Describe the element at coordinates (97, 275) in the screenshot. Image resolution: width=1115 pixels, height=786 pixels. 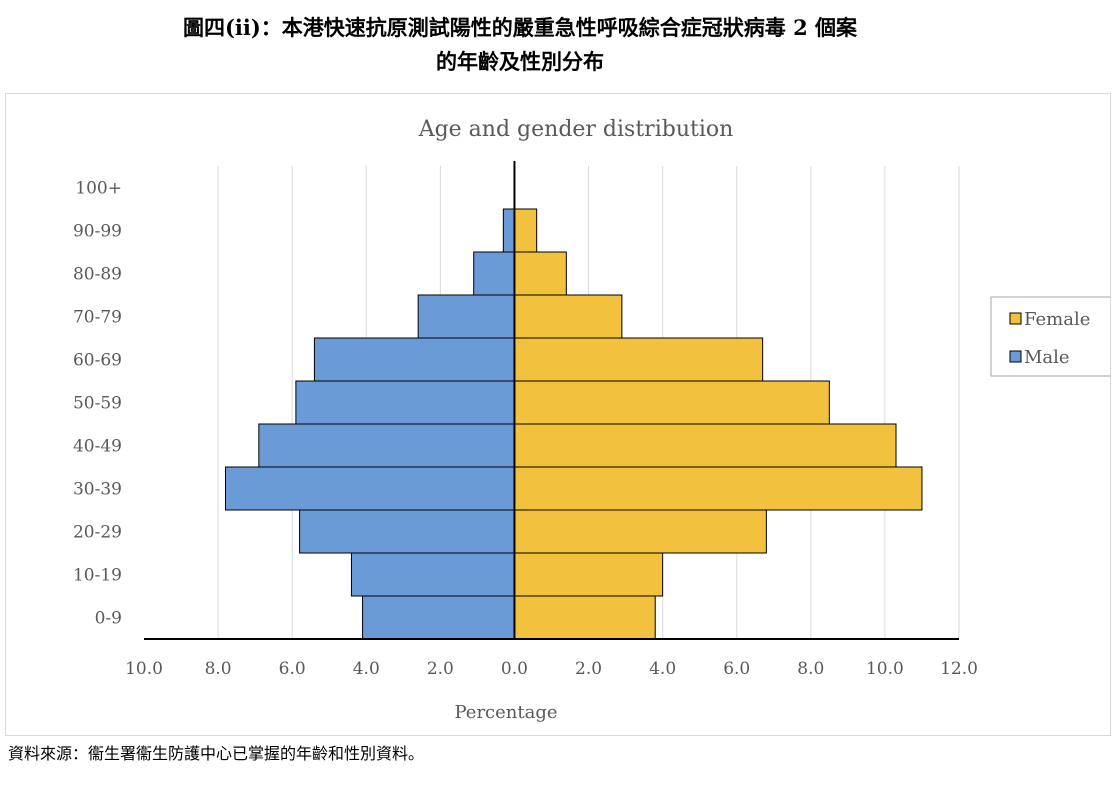
I see `y-tick-label: 80-89` at that location.